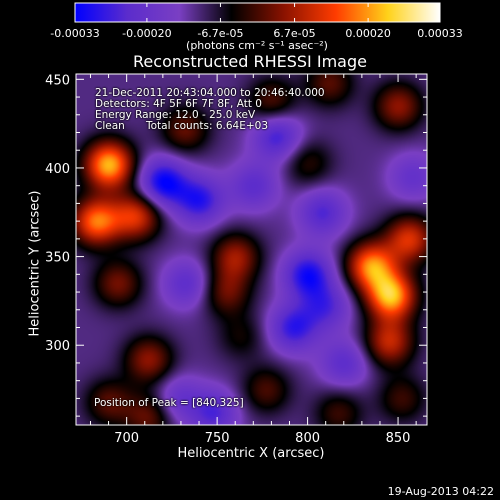 The image size is (500, 500). I want to click on colorbar-tick-label: -0.00020, so click(146, 33).